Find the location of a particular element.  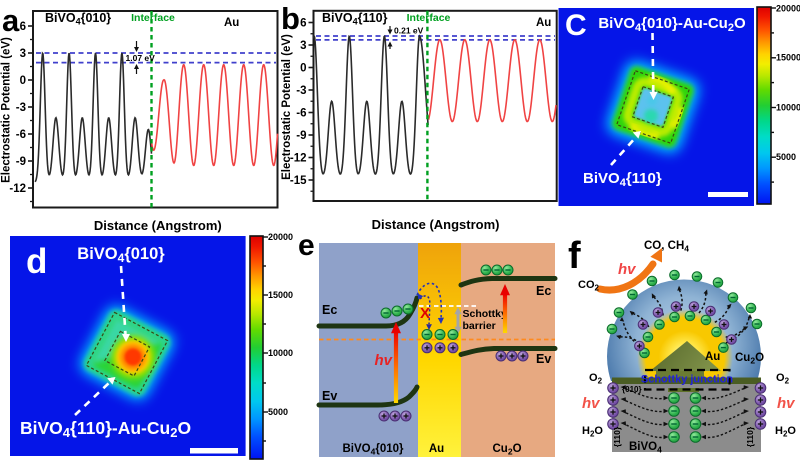

svg-text: d is located at coordinates (36, 261).